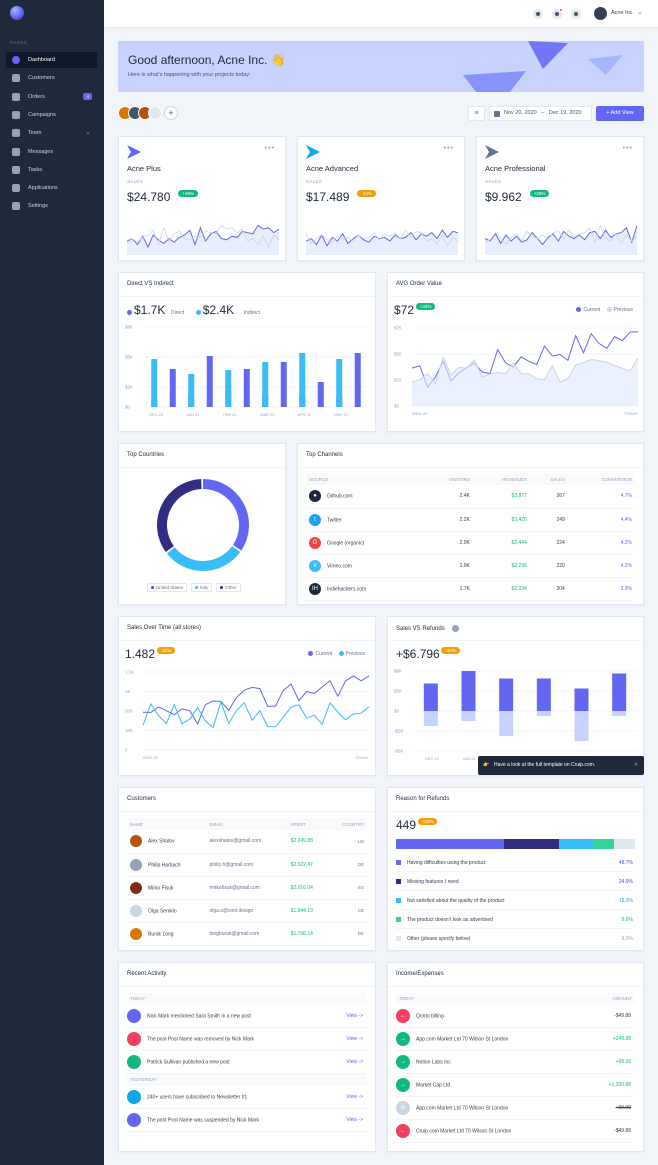  Describe the element at coordinates (247, 910) in the screenshot. I see `table-row: Olga Semklo olga.s@cool.design $1,944.19 CE` at that location.